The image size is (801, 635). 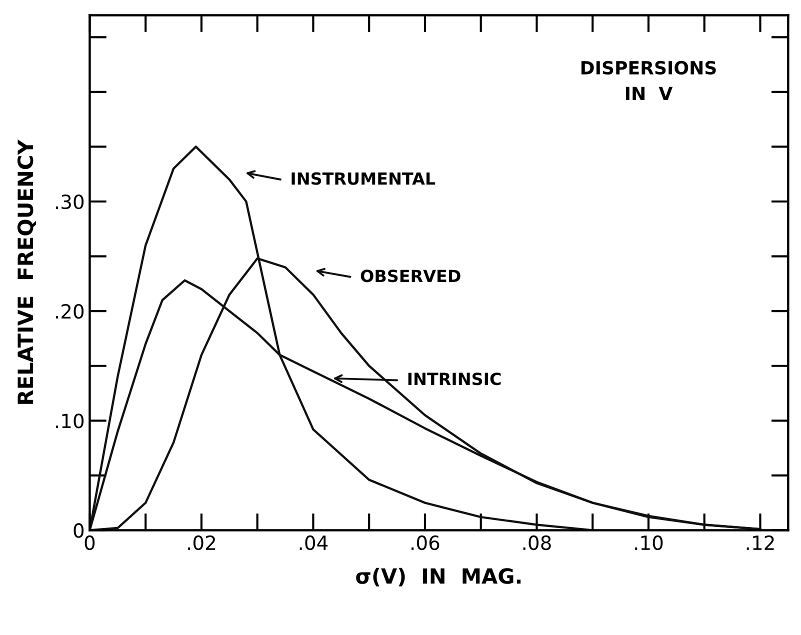 I want to click on y-axis-title: RELATIVE FREQUENCY, so click(x=26, y=272).